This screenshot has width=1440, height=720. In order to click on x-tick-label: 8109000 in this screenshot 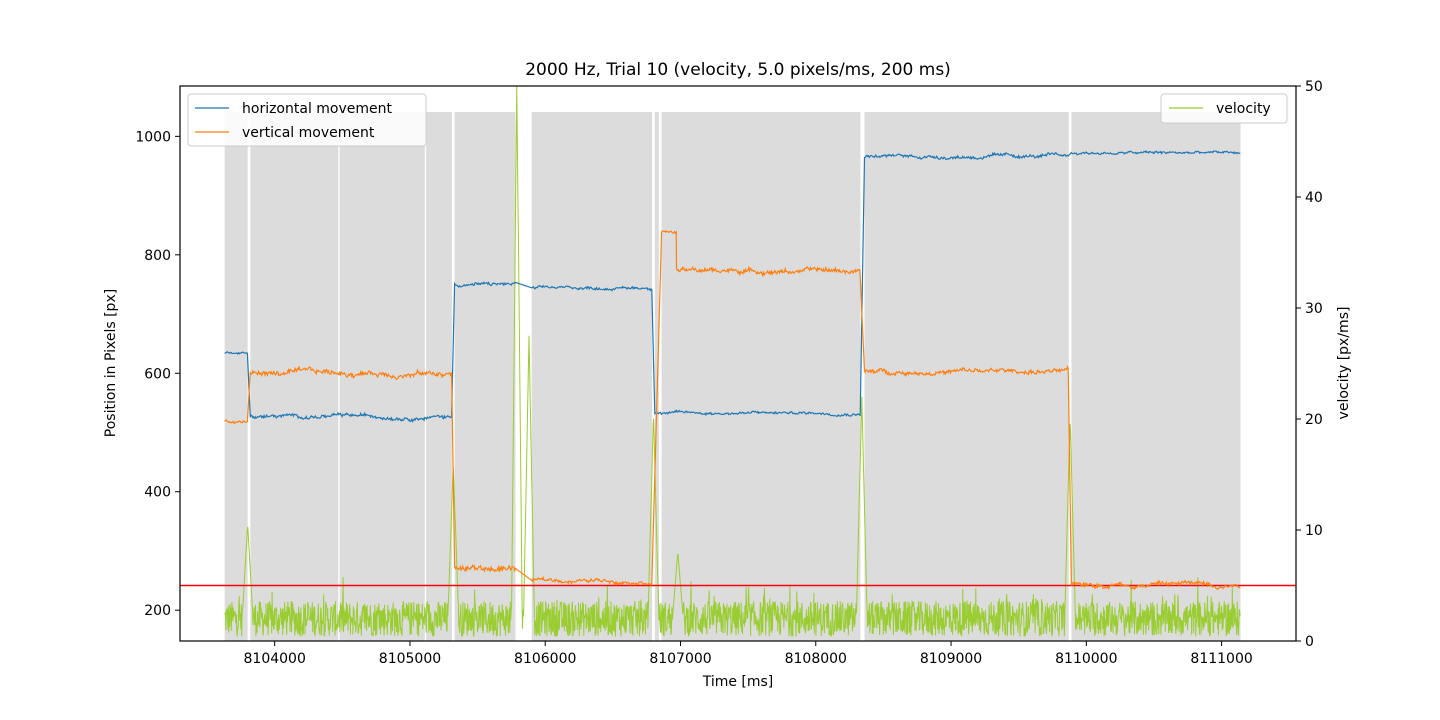, I will do `click(951, 659)`.